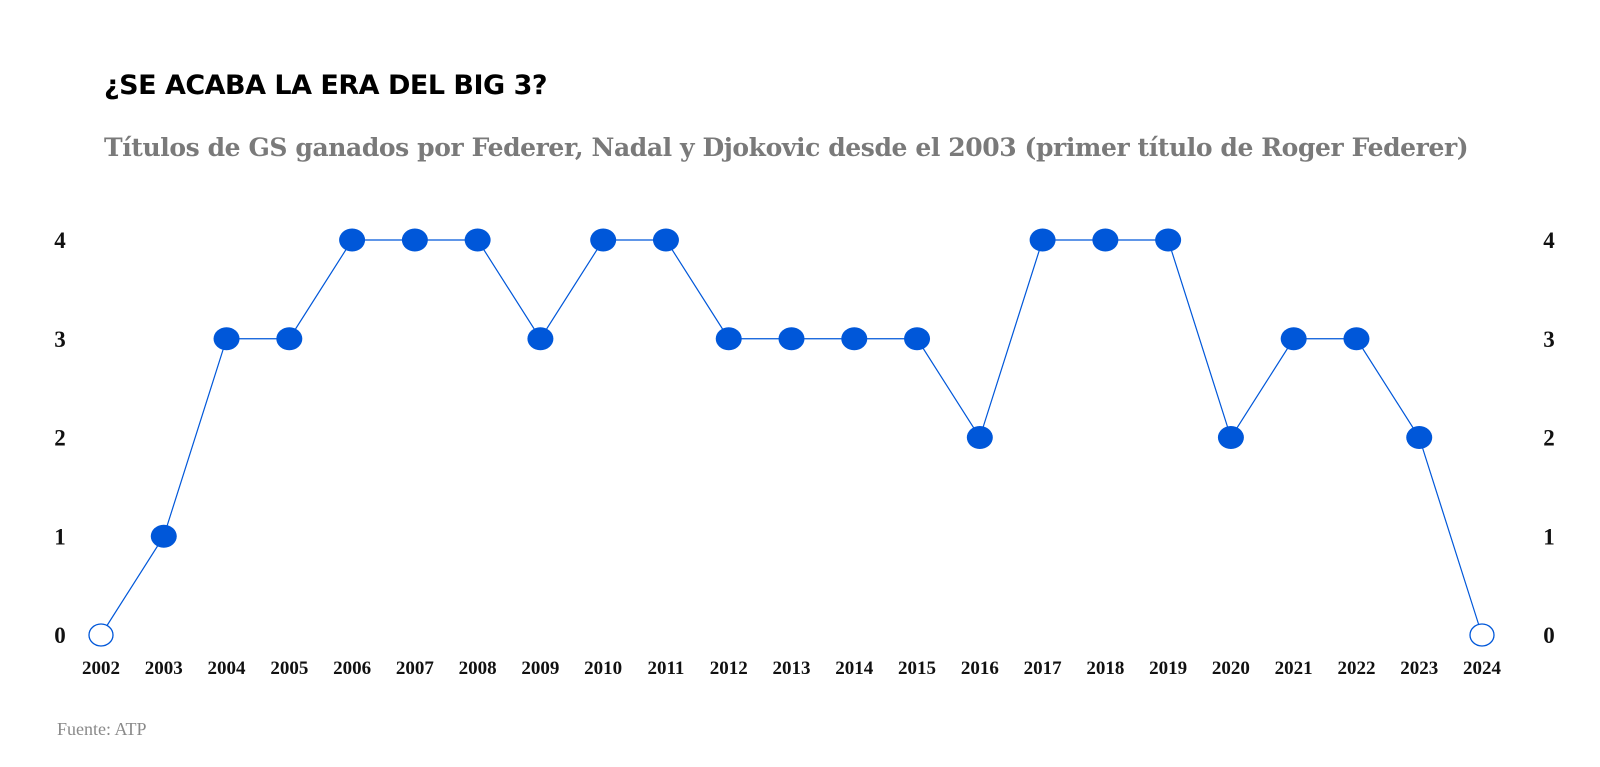 Image resolution: width=1600 pixels, height=767 pixels. I want to click on x-tick-label: 2015, so click(917, 668).